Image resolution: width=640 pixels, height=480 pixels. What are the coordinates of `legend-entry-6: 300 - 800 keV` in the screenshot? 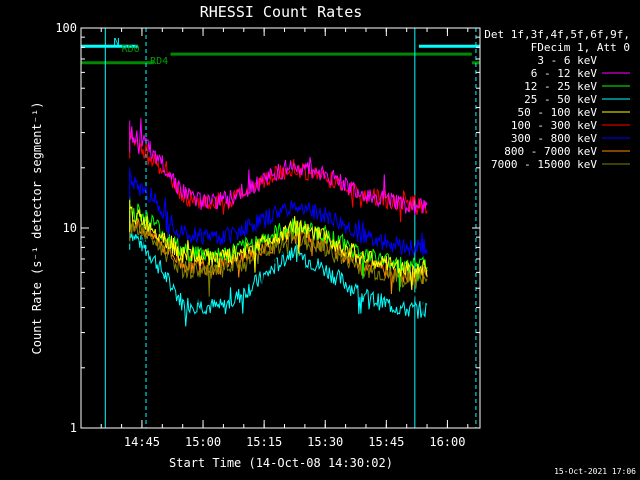 It's located at (554, 138).